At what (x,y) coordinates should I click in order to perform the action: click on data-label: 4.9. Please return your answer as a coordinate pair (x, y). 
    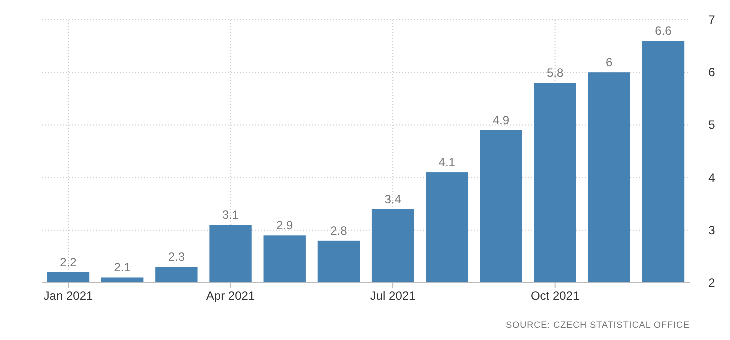
    Looking at the image, I should click on (501, 120).